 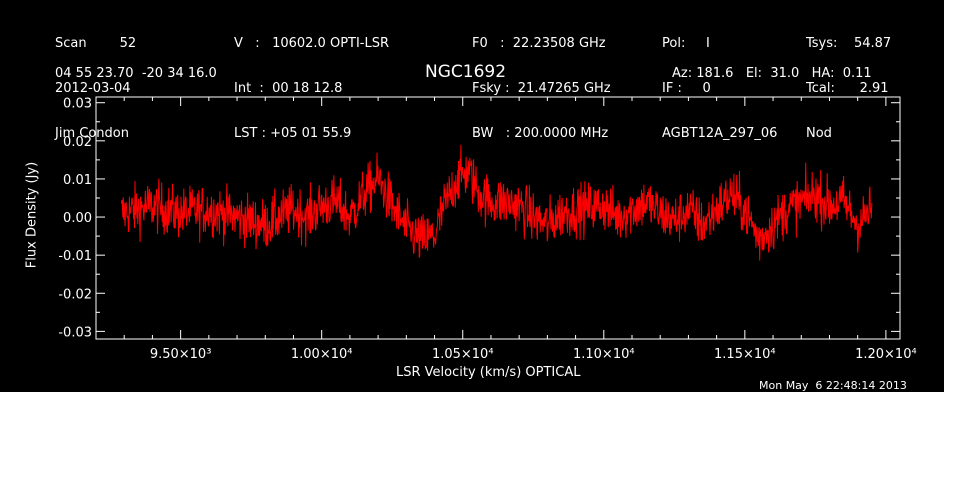 What do you see at coordinates (772, 73) in the screenshot?
I see `header-pointing: Az: 181.6 El: 31.0 HA: 0.11` at bounding box center [772, 73].